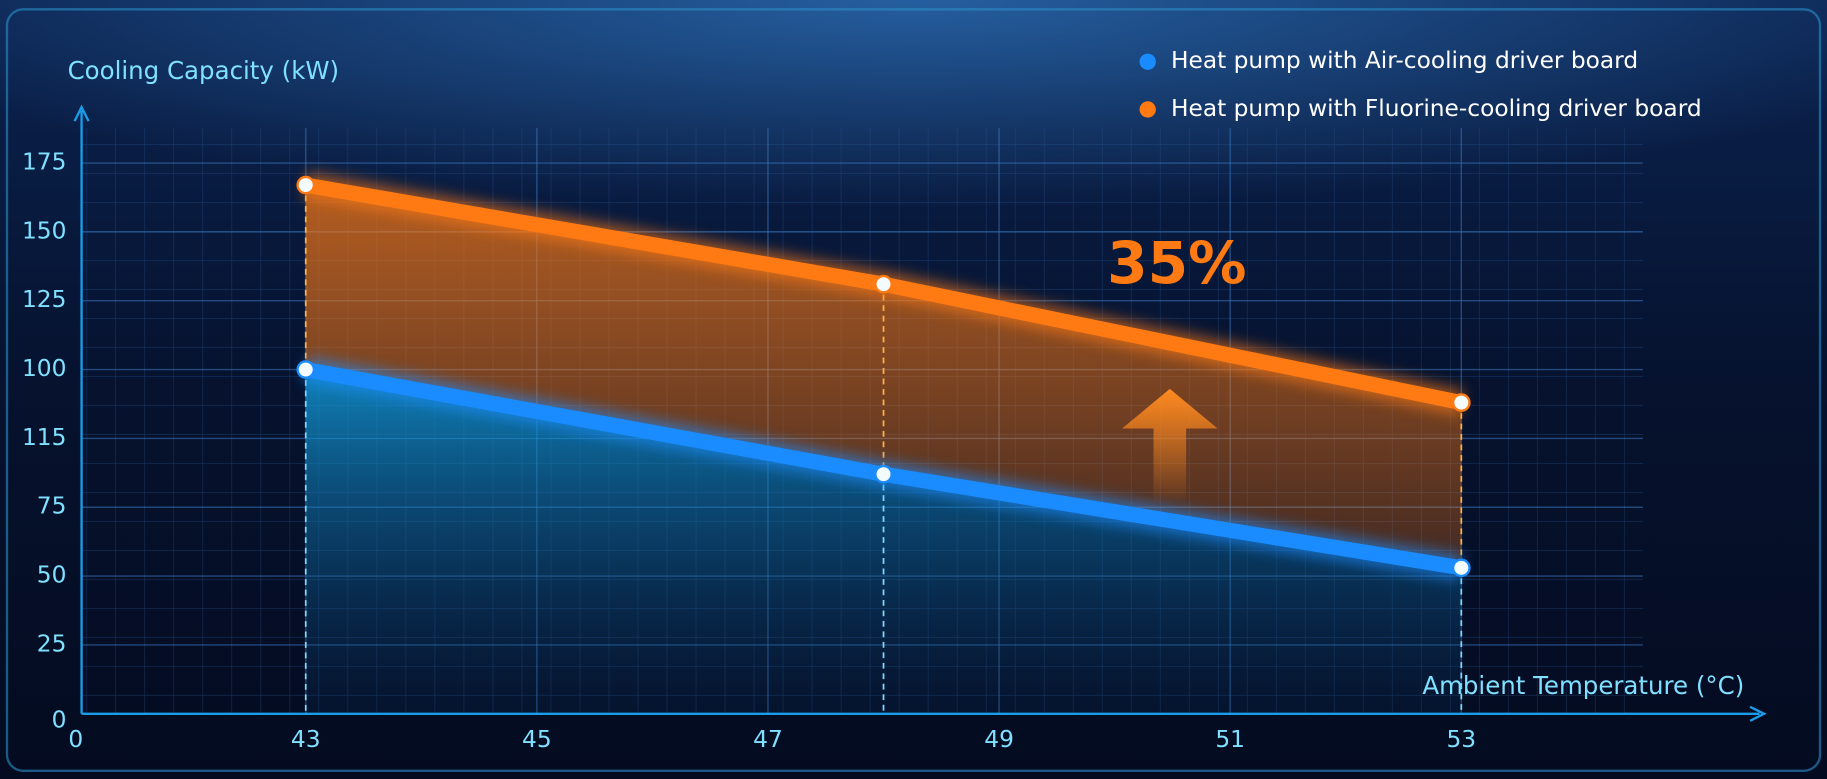 Image resolution: width=1827 pixels, height=779 pixels. What do you see at coordinates (306, 739) in the screenshot?
I see `x-tick-label: 43` at bounding box center [306, 739].